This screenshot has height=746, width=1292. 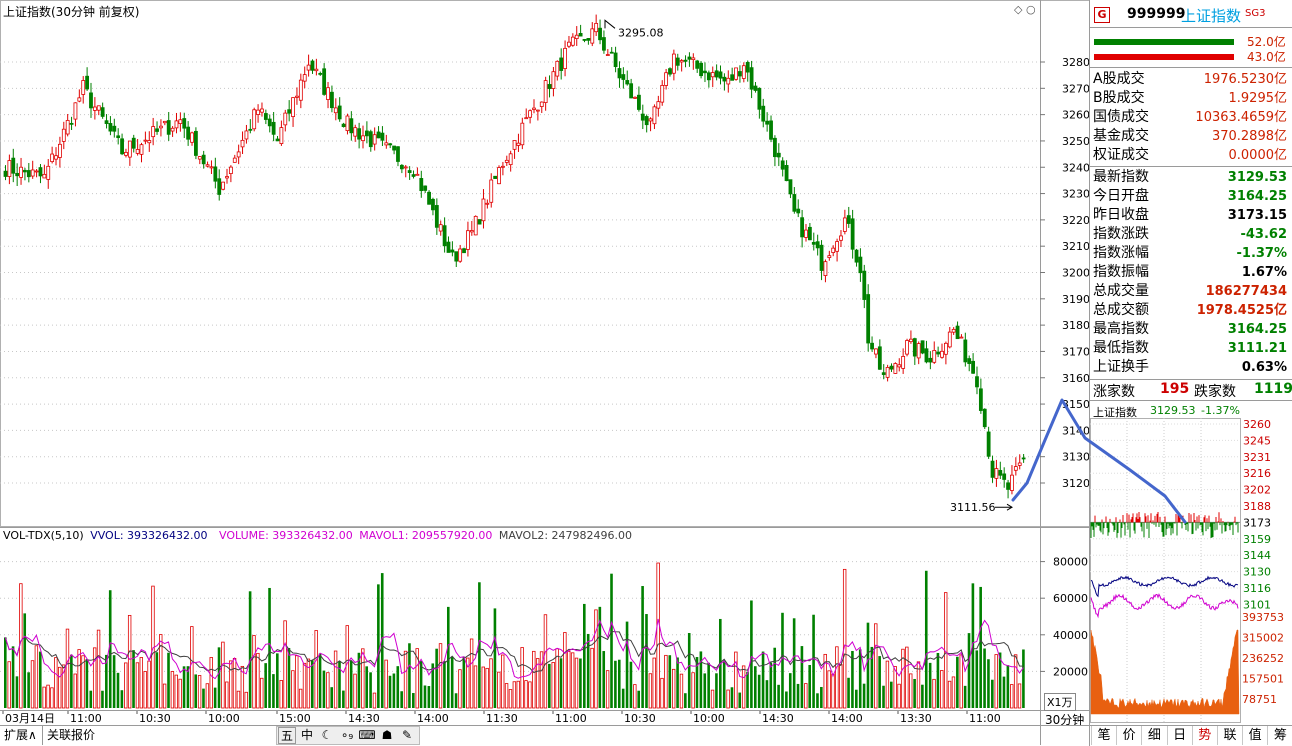 What do you see at coordinates (1254, 735) in the screenshot?
I see `sidebar-tab: 值` at bounding box center [1254, 735].